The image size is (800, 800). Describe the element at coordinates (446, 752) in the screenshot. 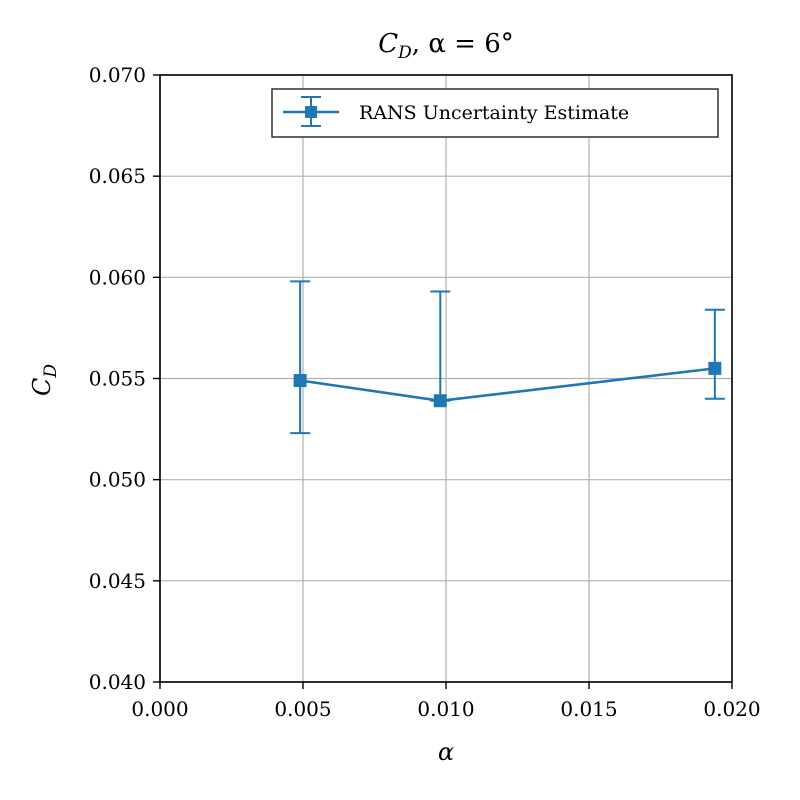

I see `x-axis-label: α` at that location.